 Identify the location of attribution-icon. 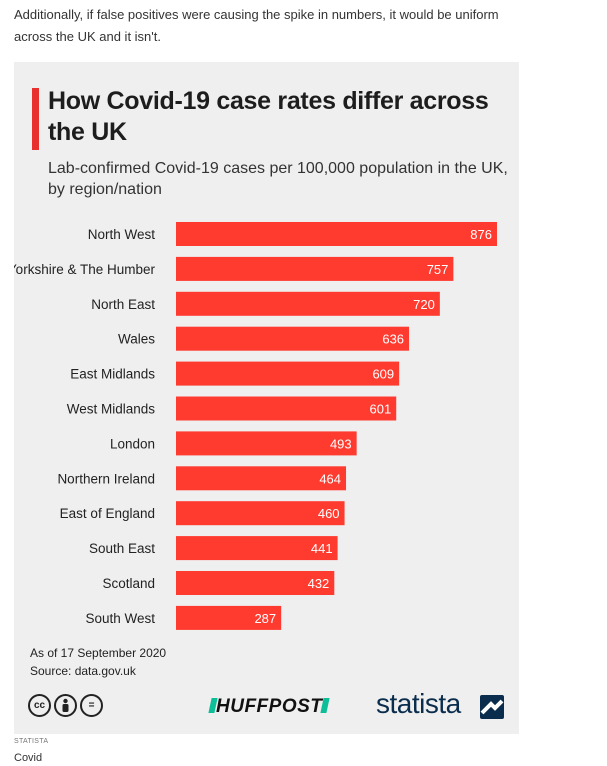
(65, 705).